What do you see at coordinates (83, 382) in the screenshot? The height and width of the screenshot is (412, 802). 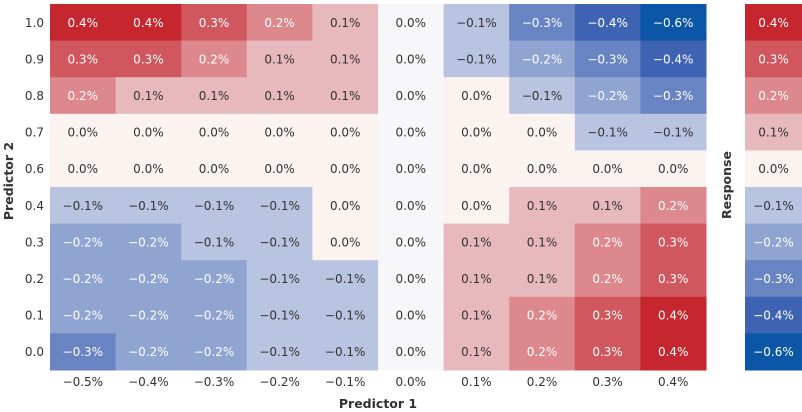 I see `x-tick-label: −0.5%` at bounding box center [83, 382].